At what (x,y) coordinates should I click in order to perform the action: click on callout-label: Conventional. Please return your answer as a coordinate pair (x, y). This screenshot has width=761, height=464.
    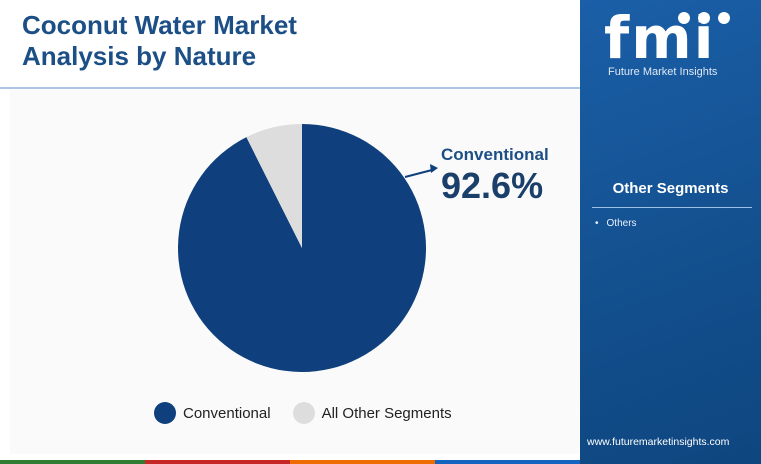
    Looking at the image, I should click on (495, 154).